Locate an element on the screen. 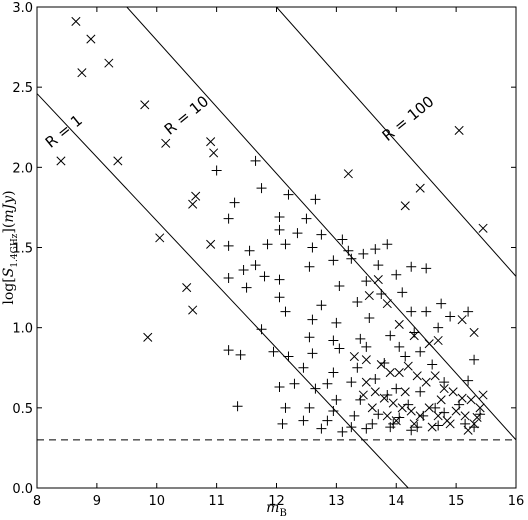  x-tick-label: 13 is located at coordinates (336, 501).